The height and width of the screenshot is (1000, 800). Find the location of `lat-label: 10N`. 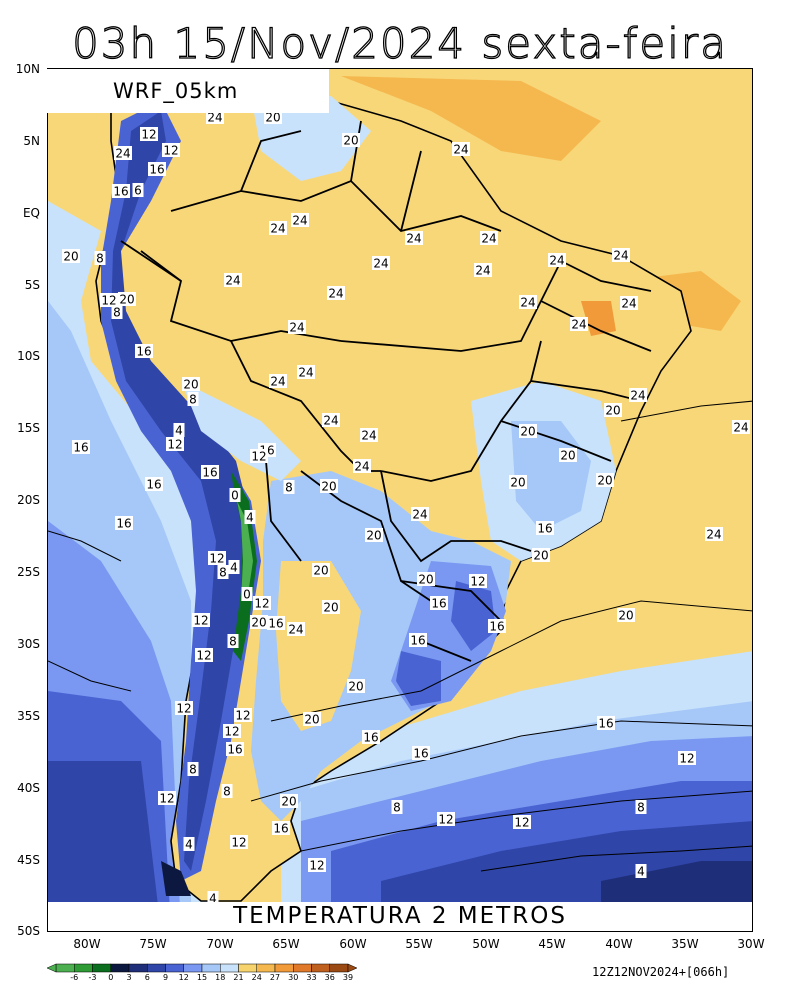

lat-label: 10N is located at coordinates (27, 69).